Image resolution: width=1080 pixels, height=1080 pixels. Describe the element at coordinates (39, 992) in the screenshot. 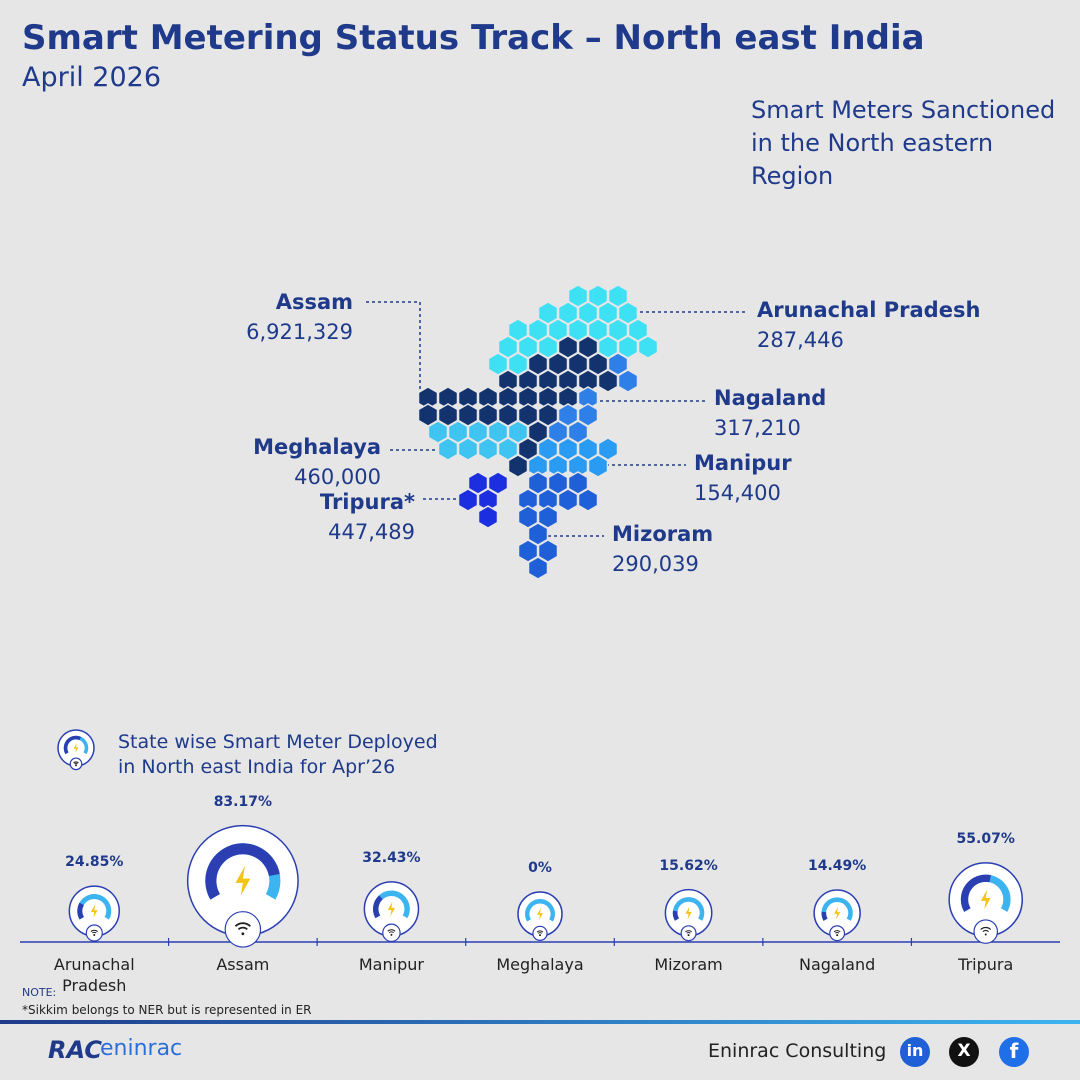

I see `note-label: NOTE:` at that location.